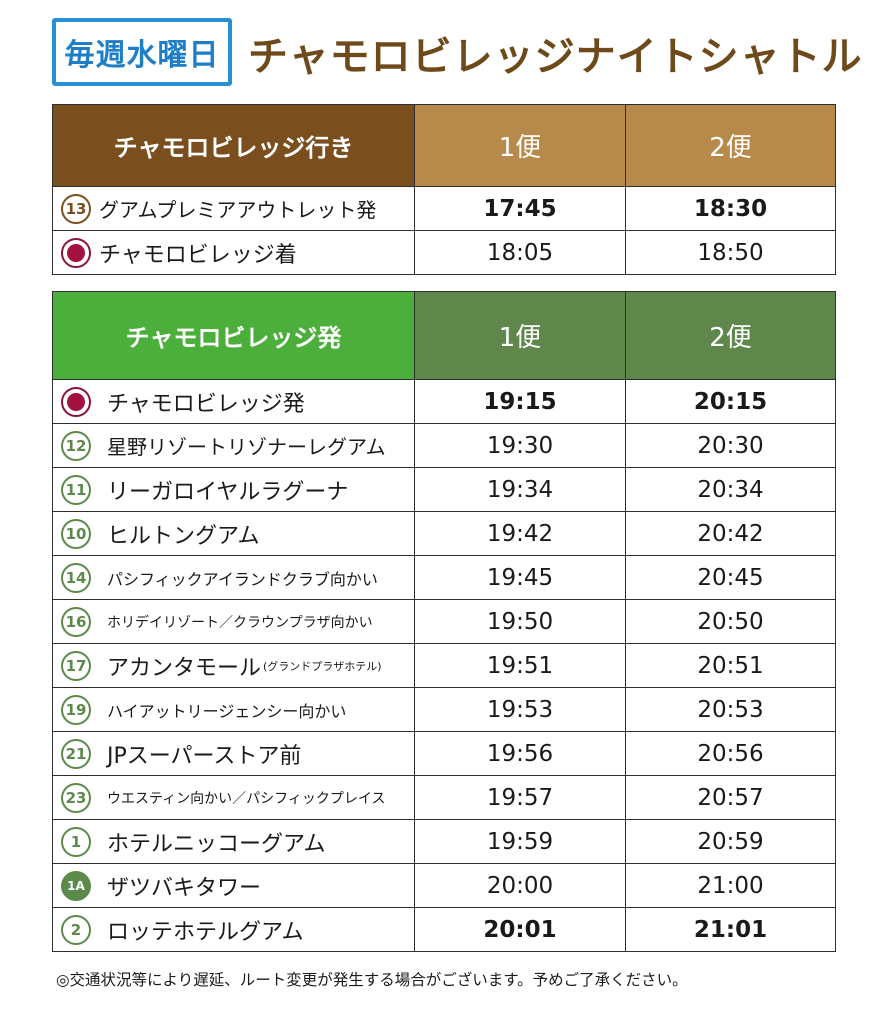  What do you see at coordinates (76, 577) in the screenshot?
I see `stop-number-icon: 14` at bounding box center [76, 577].